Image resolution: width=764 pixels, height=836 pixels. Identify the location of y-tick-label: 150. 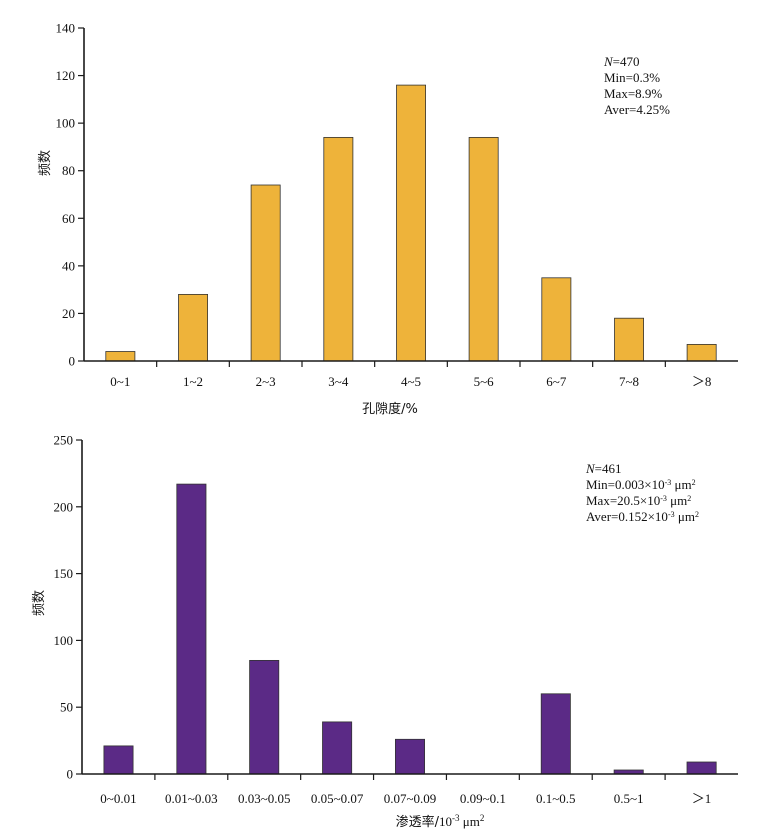
(64, 573).